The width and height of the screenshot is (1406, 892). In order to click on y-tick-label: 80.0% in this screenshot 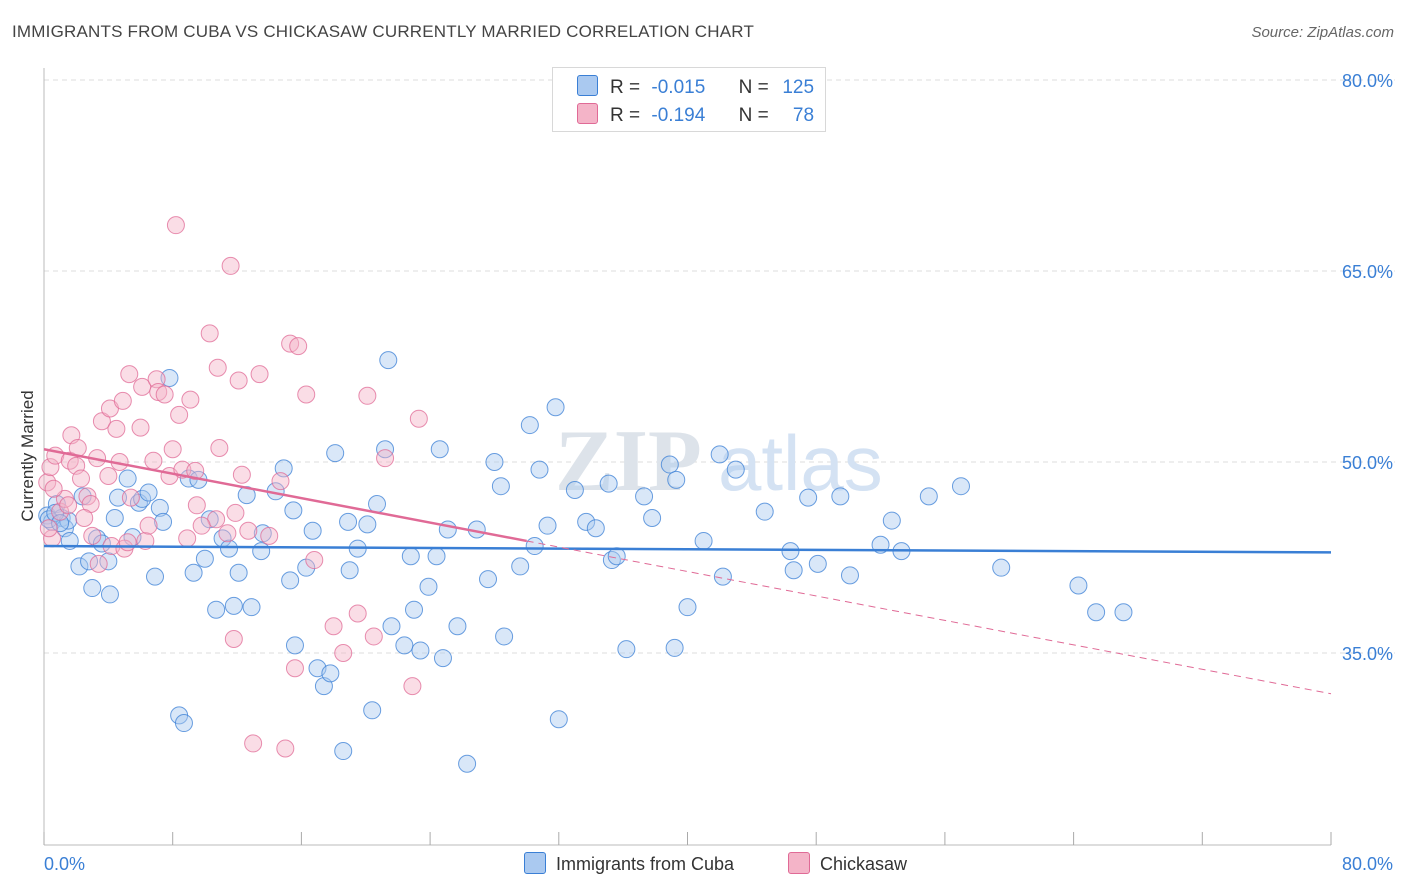, I will do `click(1367, 81)`.